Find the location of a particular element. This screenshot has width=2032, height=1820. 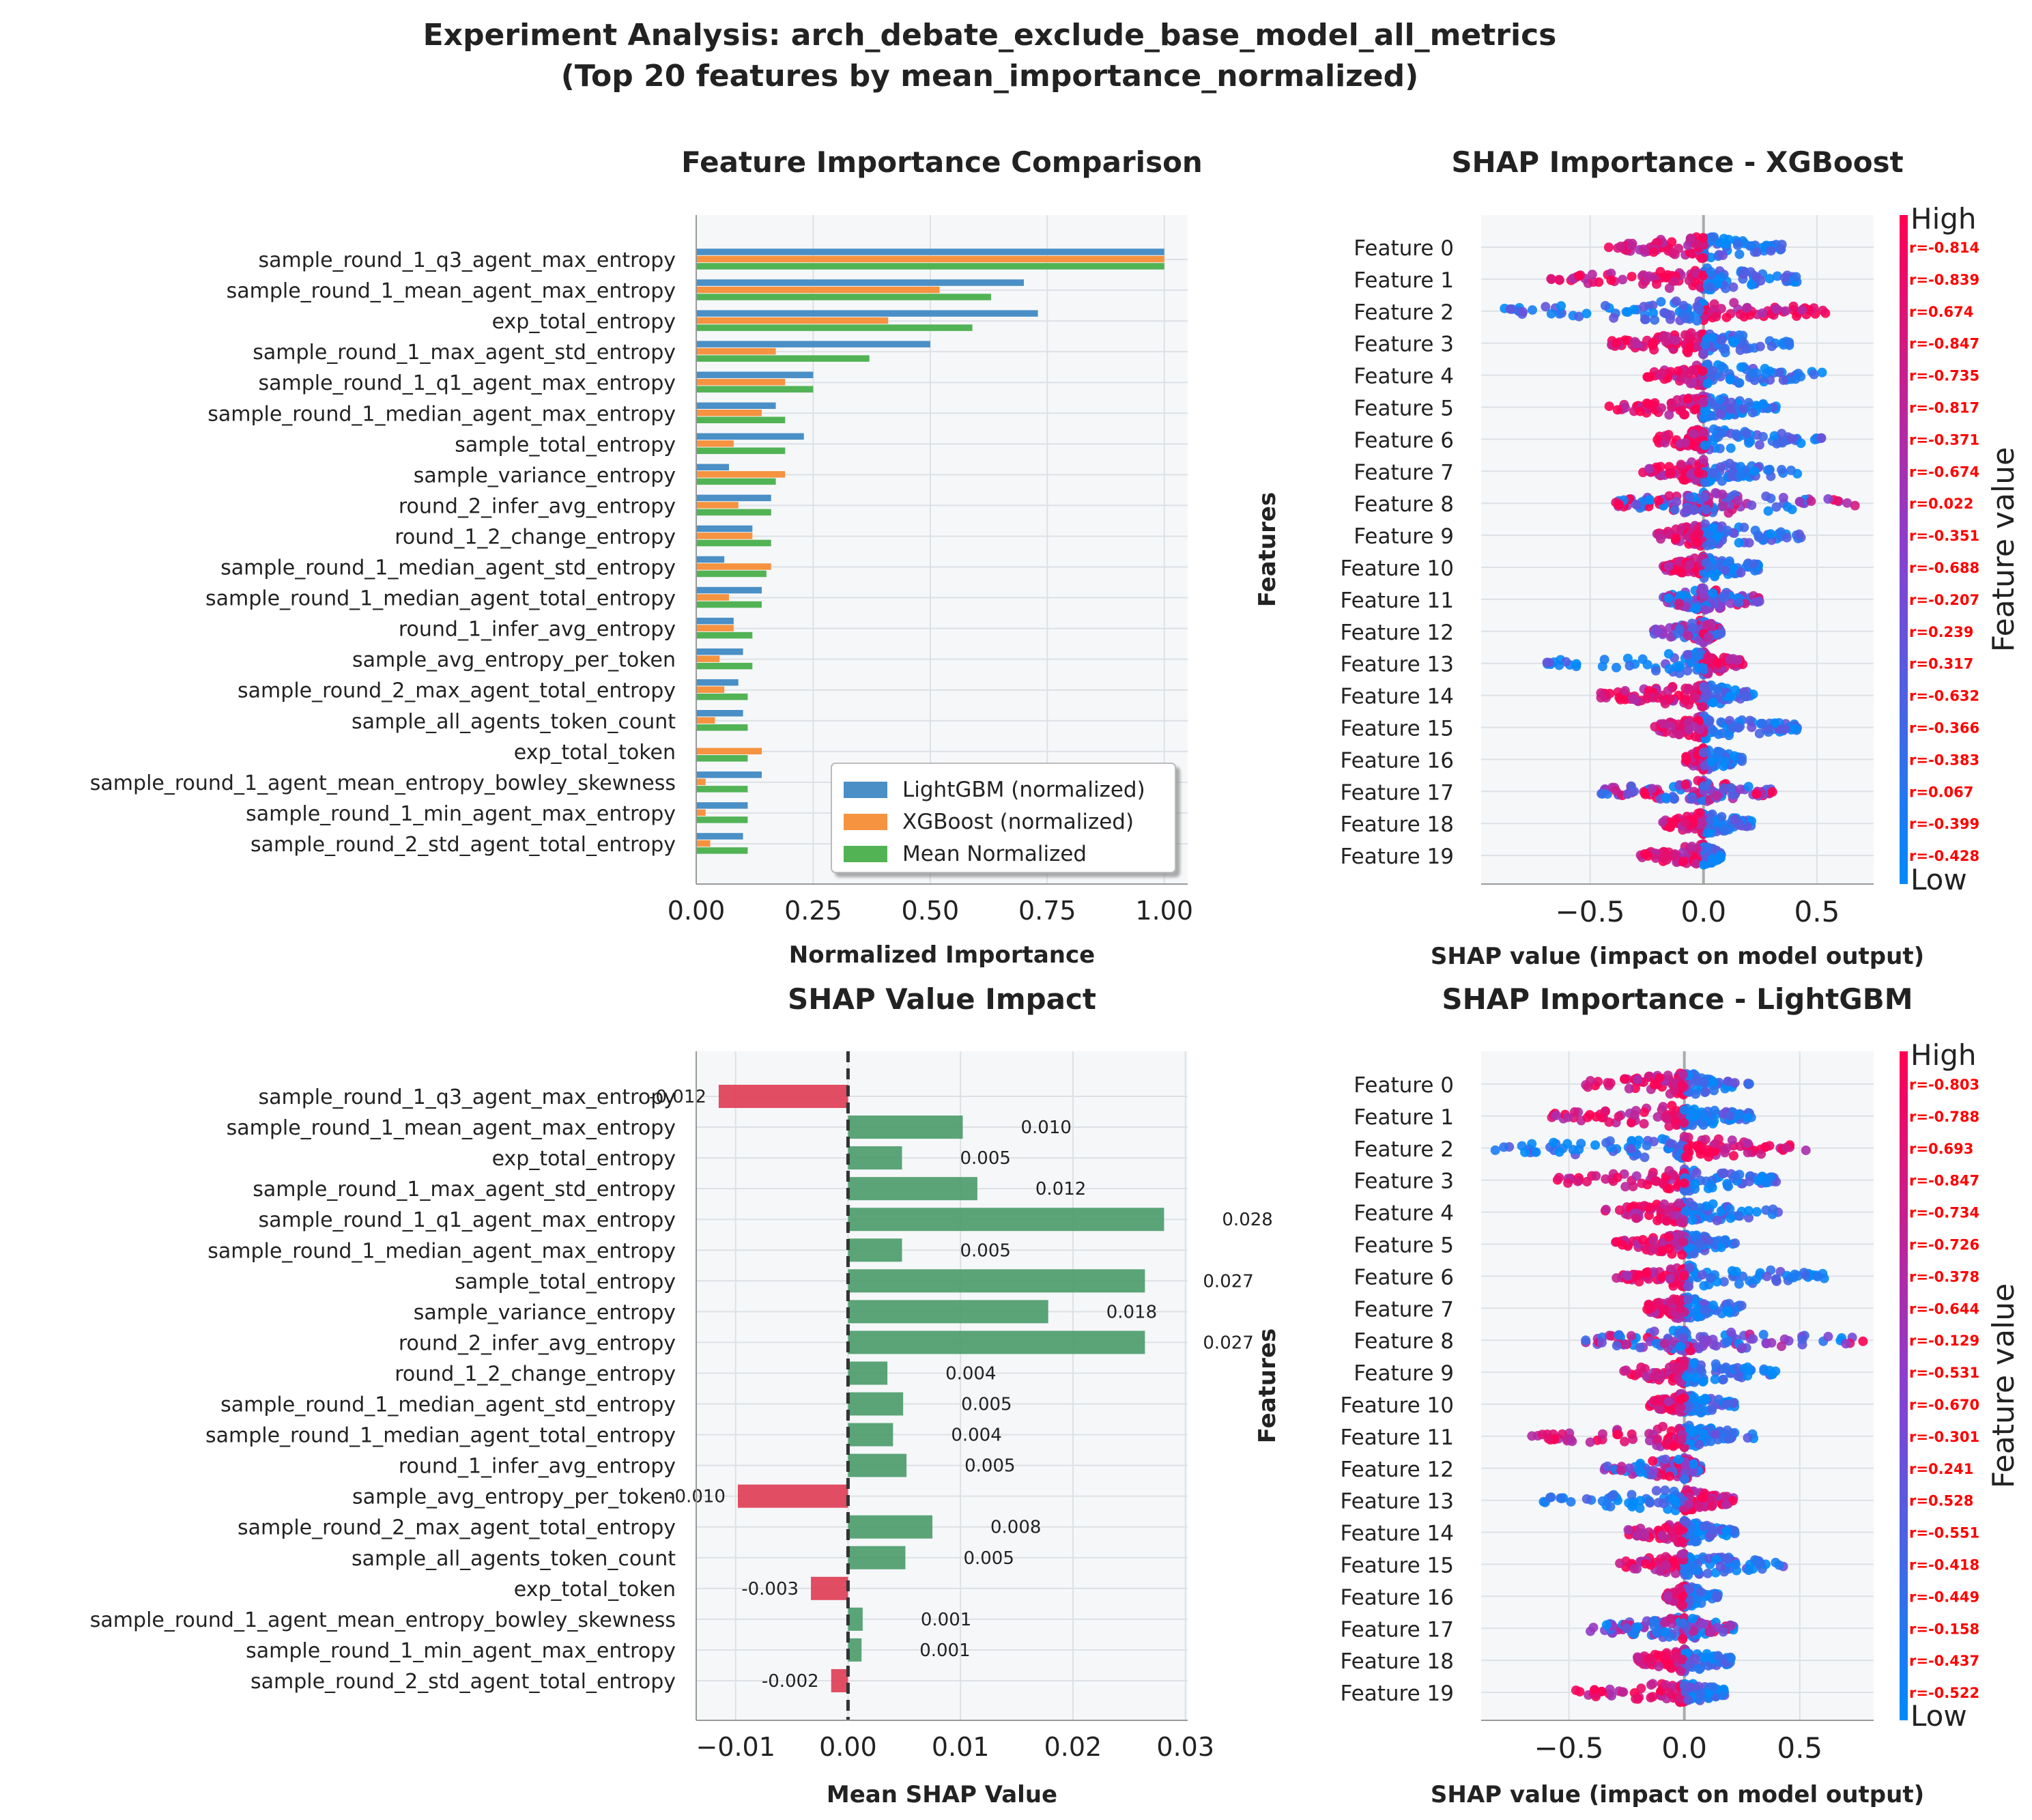

shap-lightgbm-feature-label: Feature 8 is located at coordinates (1404, 1341).